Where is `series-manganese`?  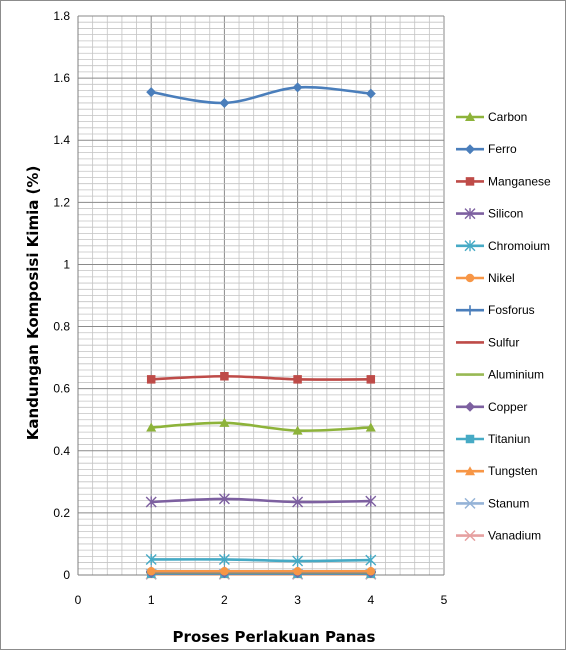
series-manganese is located at coordinates (261, 377).